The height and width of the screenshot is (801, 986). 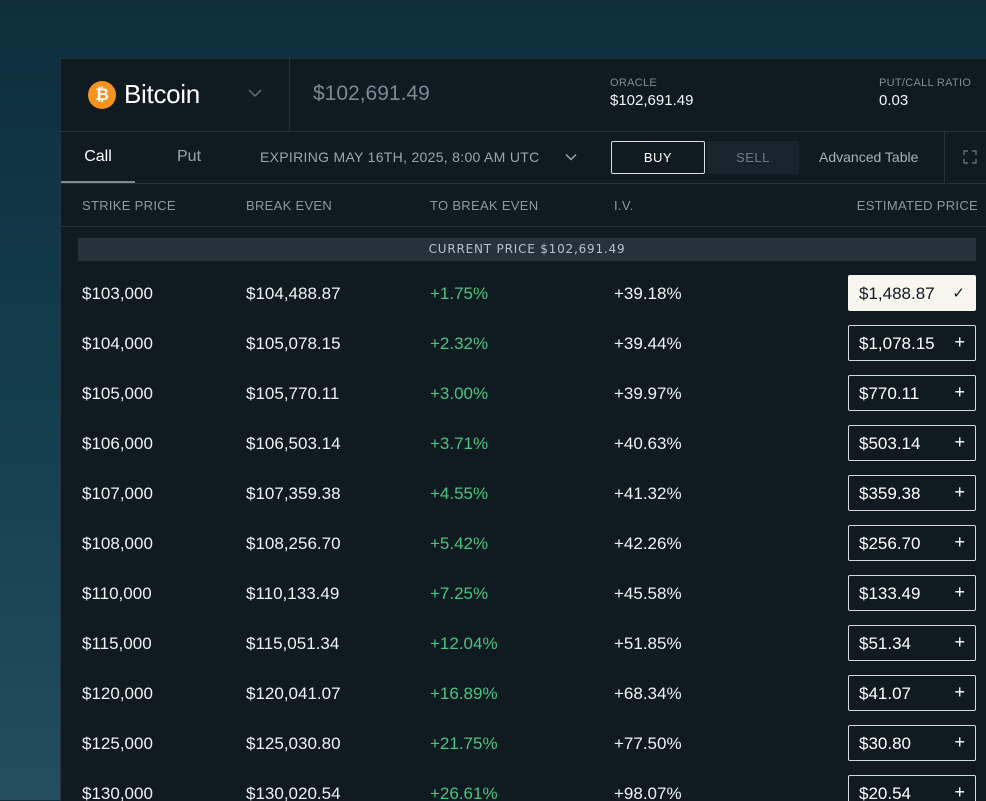 What do you see at coordinates (912, 643) in the screenshot?
I see `estimated-price-button: $51.34 +` at bounding box center [912, 643].